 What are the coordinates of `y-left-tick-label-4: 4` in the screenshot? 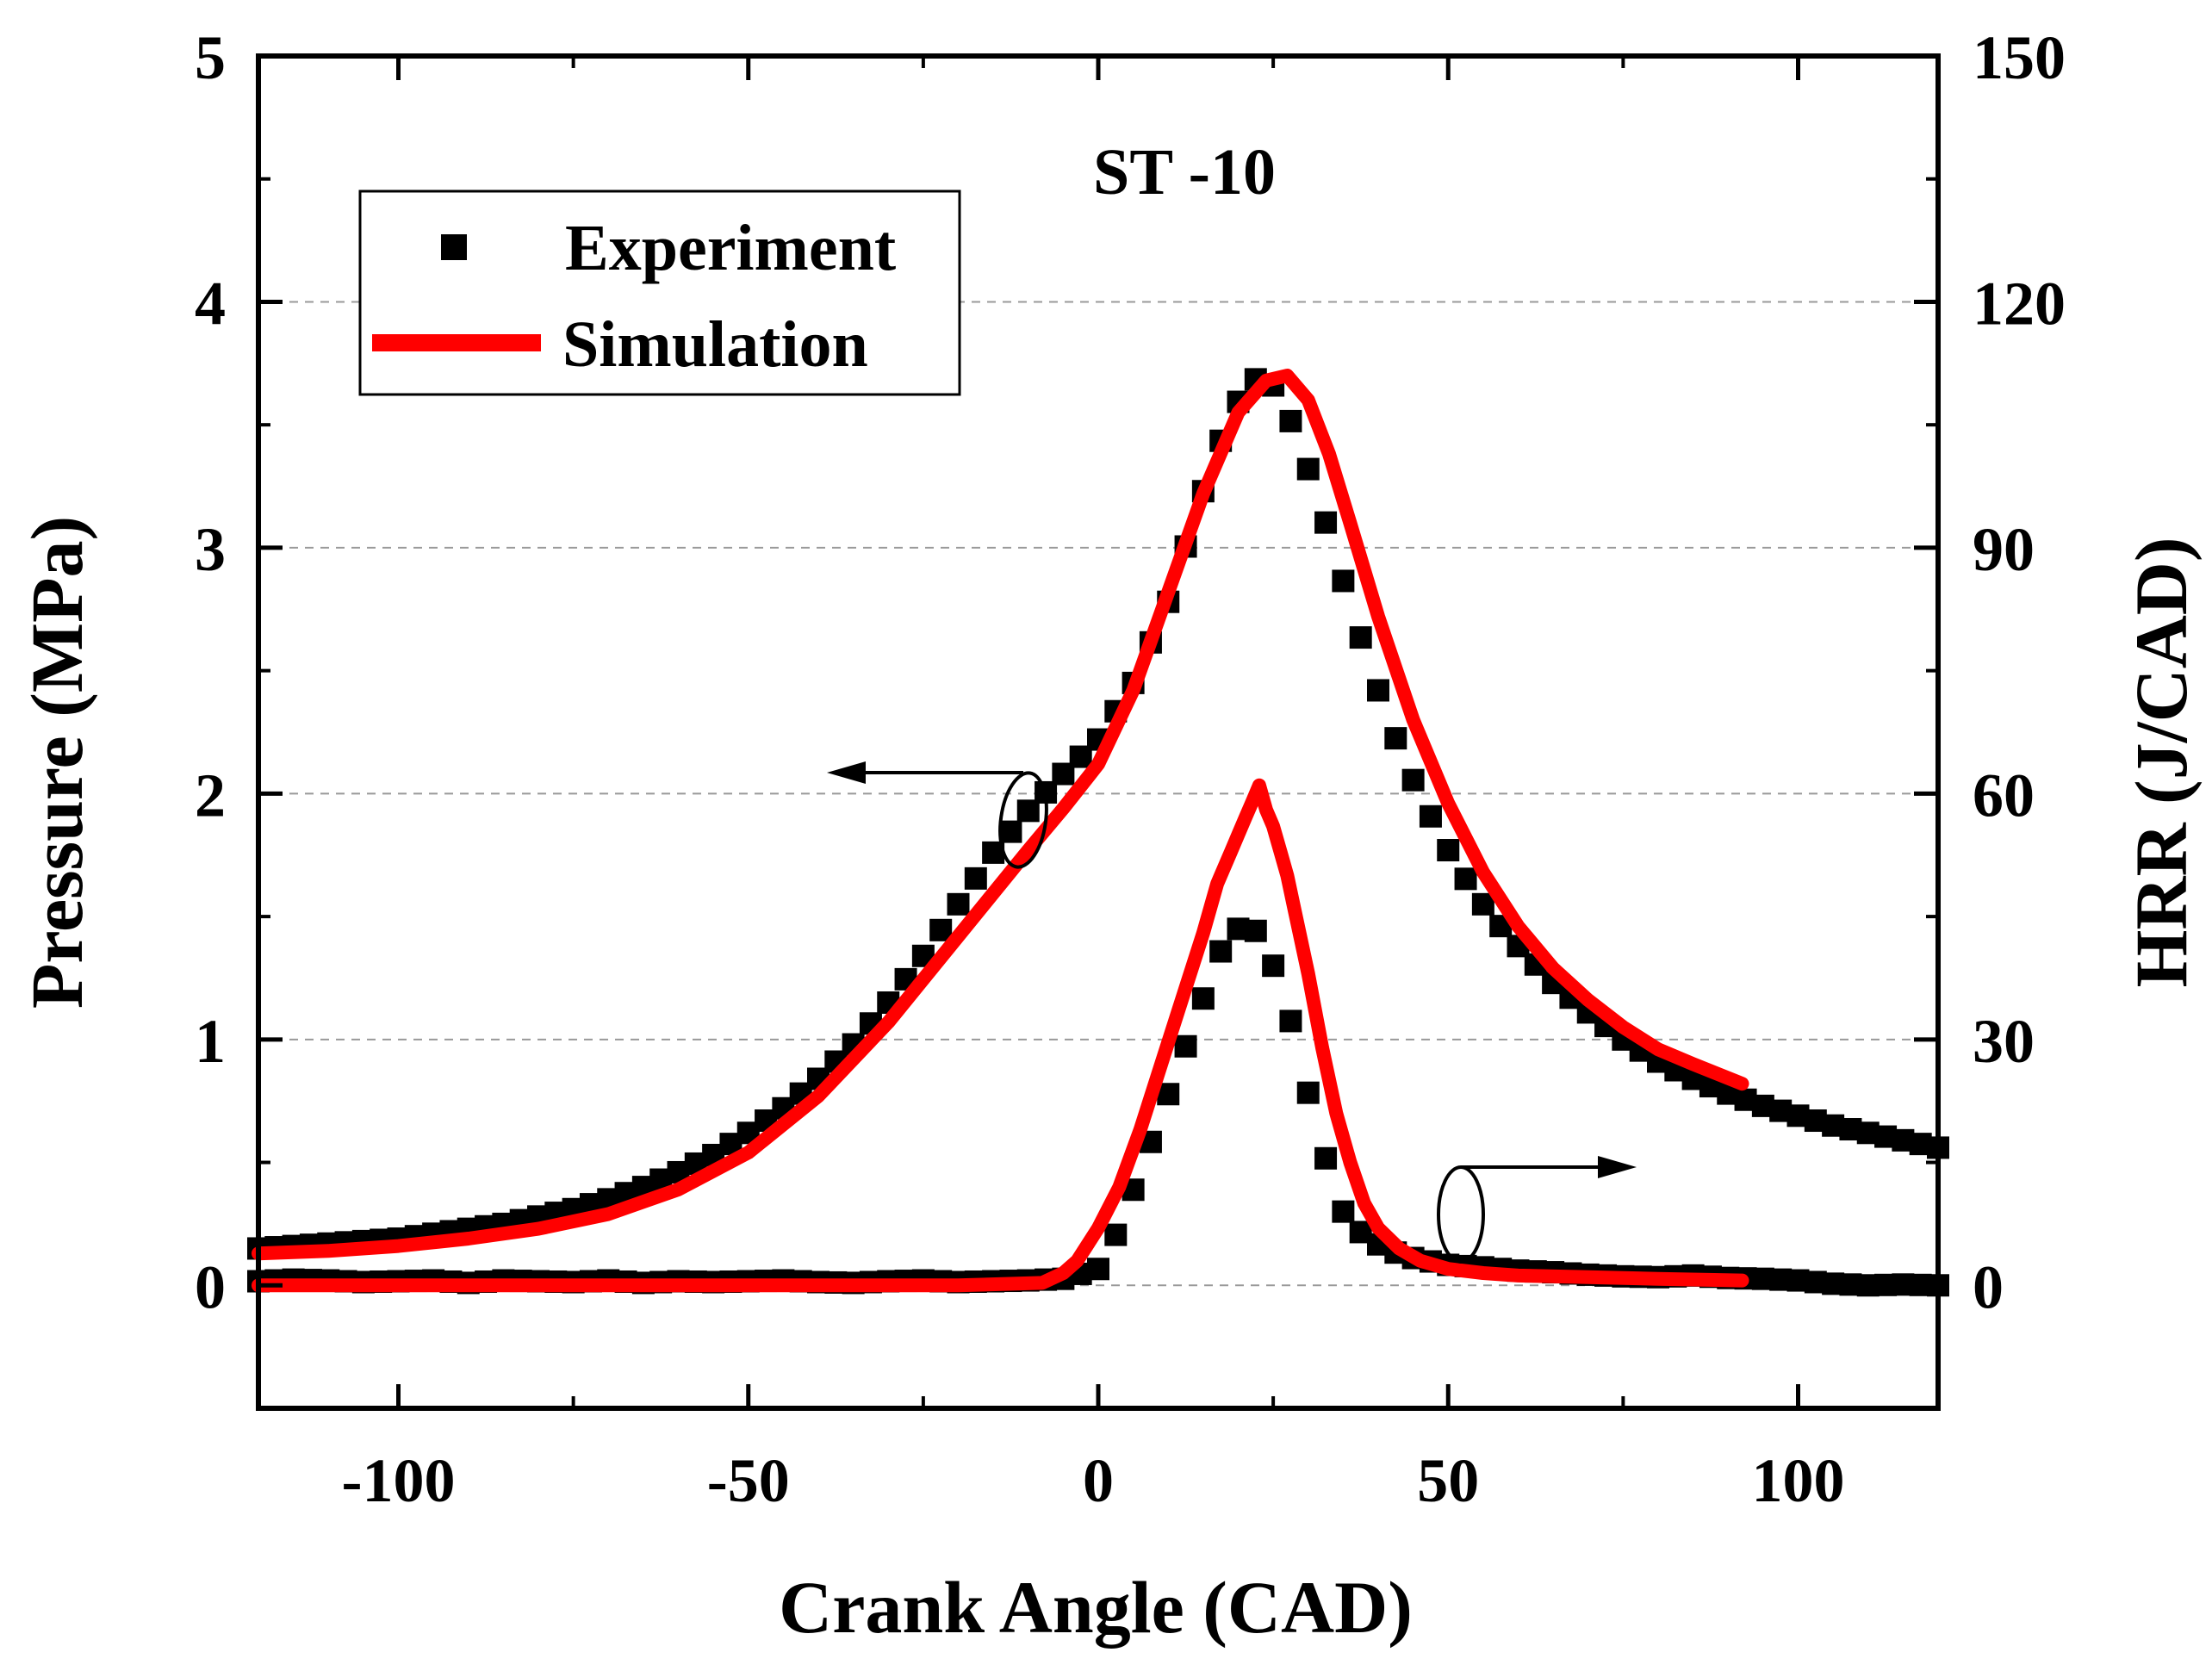 It's located at (210, 304).